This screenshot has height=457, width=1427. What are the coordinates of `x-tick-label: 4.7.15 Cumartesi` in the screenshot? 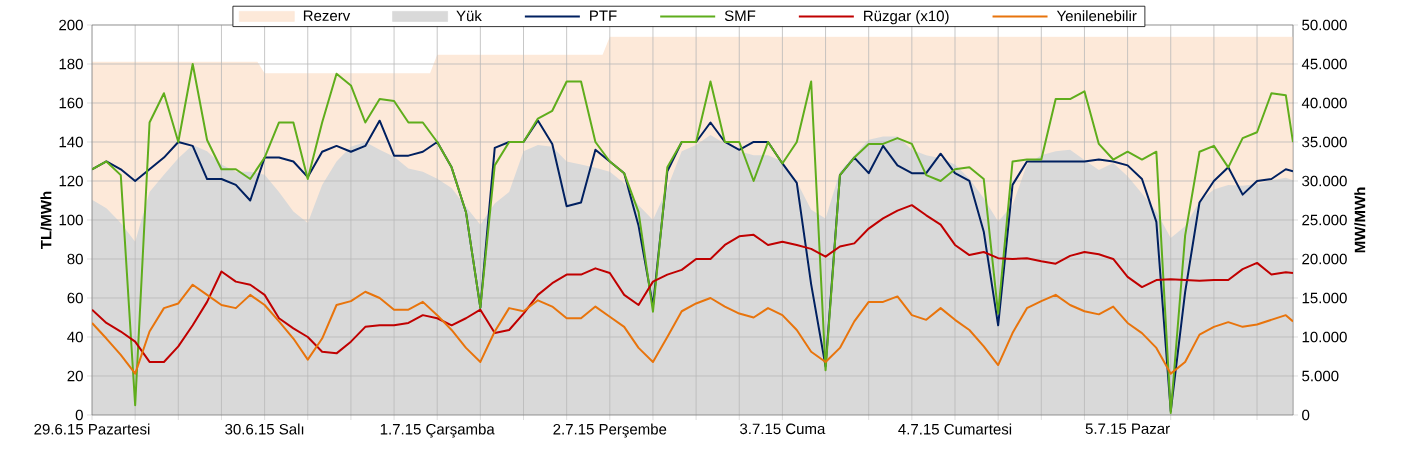 It's located at (955, 429).